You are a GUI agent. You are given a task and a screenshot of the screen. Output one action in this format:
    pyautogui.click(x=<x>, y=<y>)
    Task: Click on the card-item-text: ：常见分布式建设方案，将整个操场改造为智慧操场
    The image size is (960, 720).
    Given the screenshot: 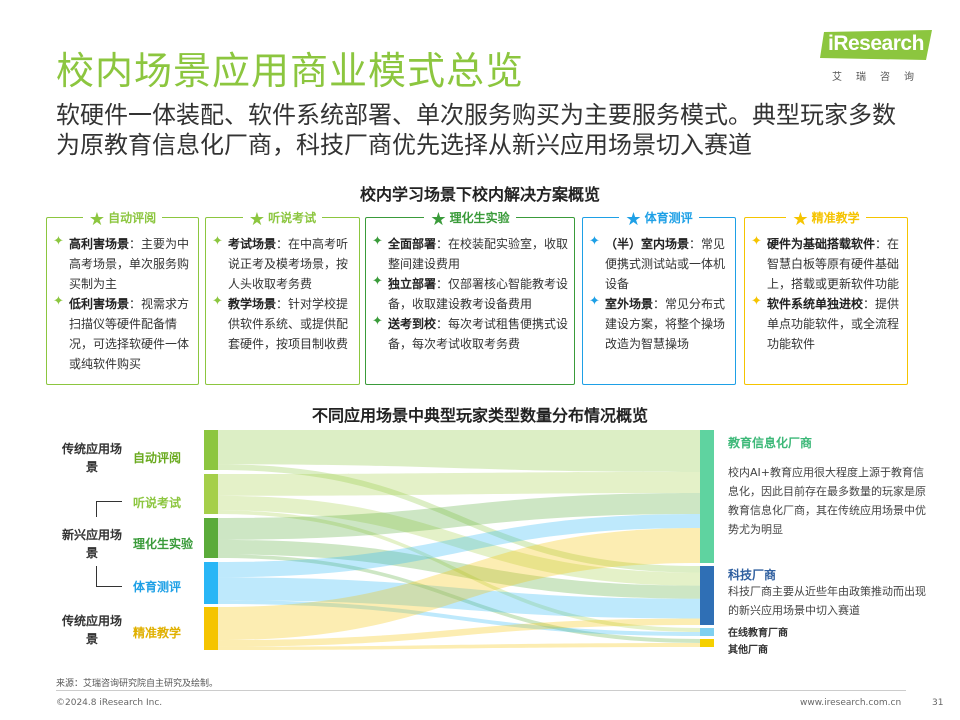 What is the action you would take?
    pyautogui.click(x=665, y=324)
    